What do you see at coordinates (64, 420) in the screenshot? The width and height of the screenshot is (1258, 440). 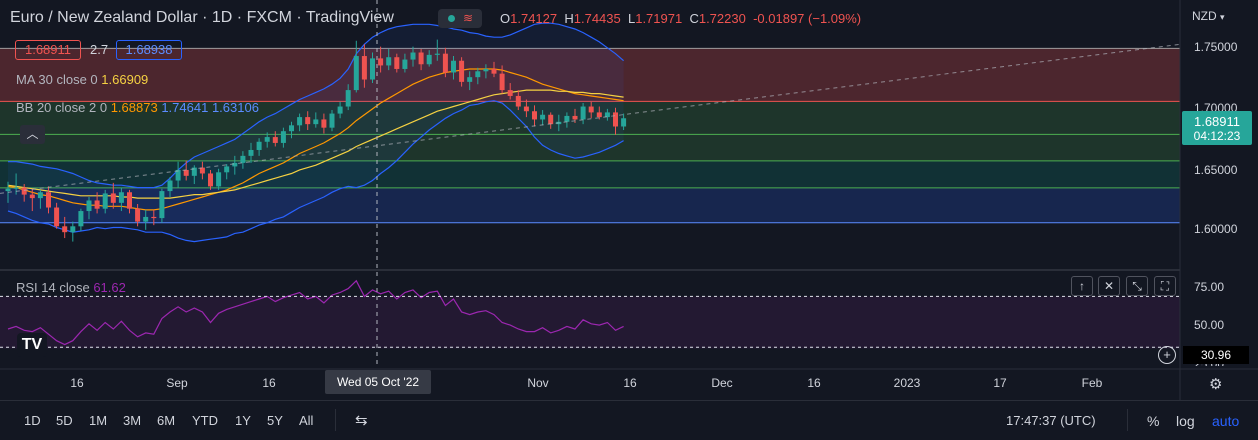 I see `range-button: 5D` at bounding box center [64, 420].